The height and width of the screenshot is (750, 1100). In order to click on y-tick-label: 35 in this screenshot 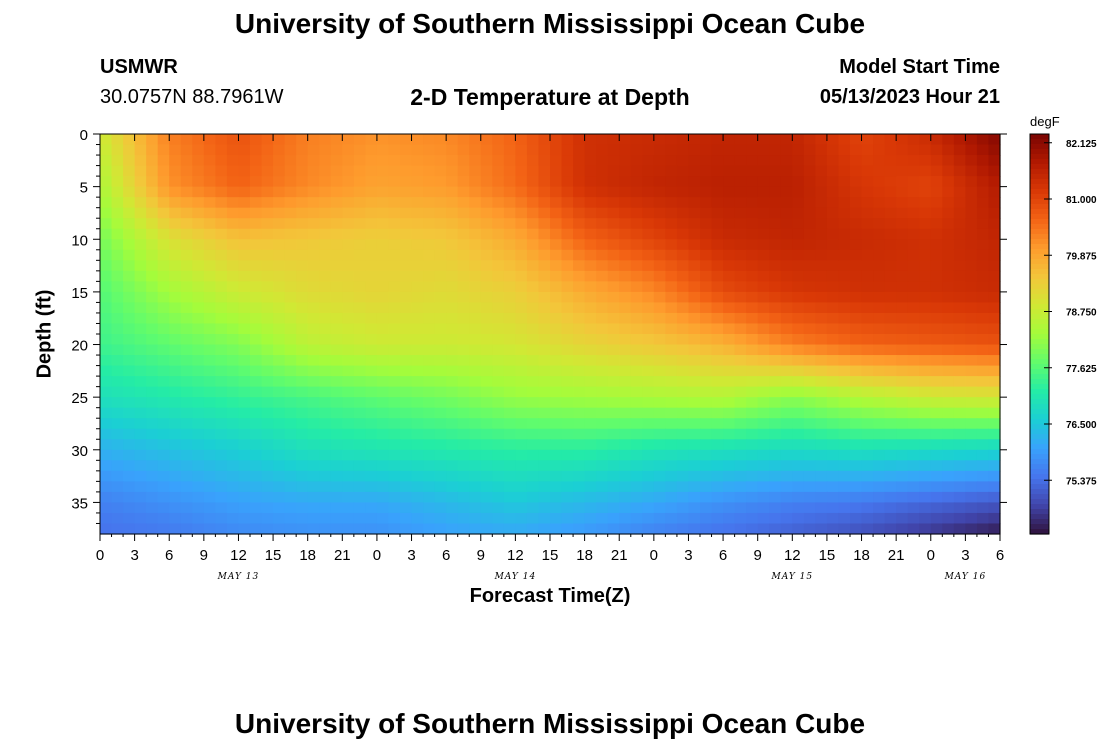, I will do `click(79, 503)`.